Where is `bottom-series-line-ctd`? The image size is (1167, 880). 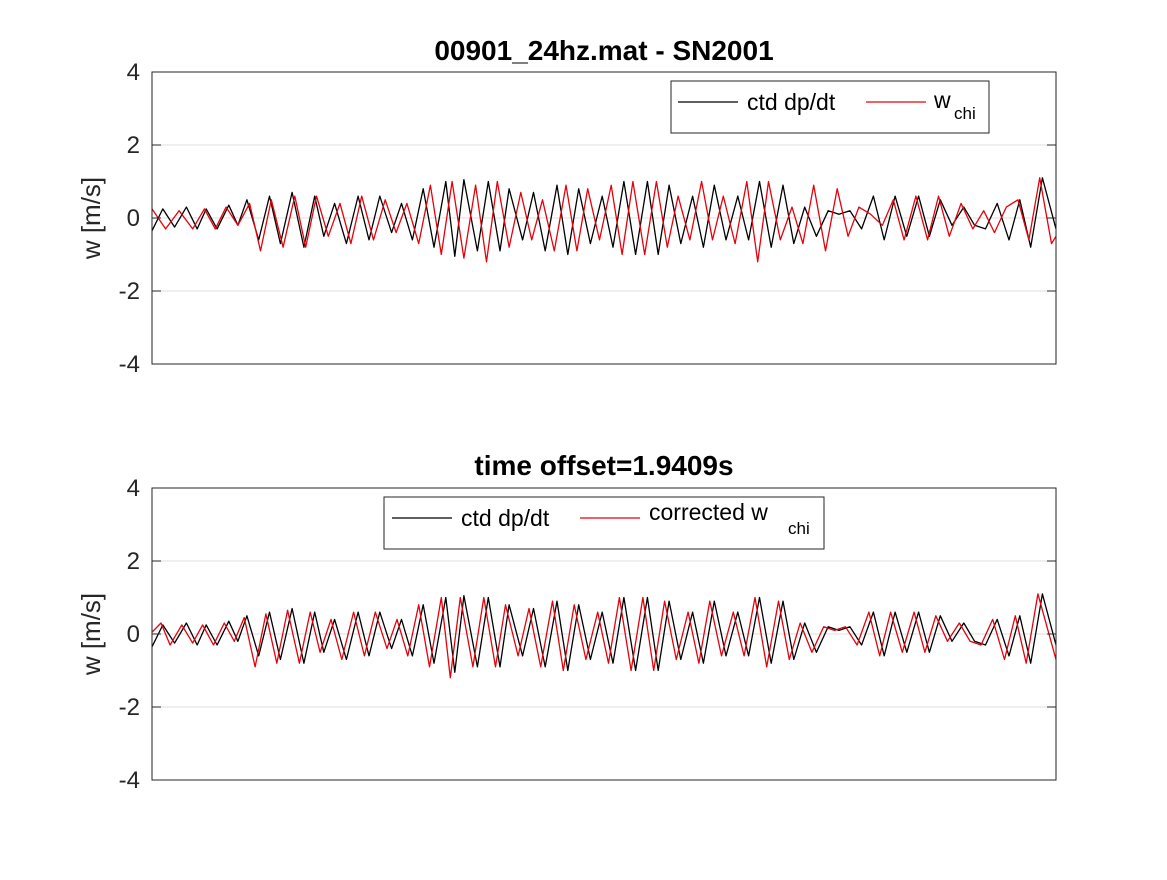
bottom-series-line-ctd is located at coordinates (604, 633).